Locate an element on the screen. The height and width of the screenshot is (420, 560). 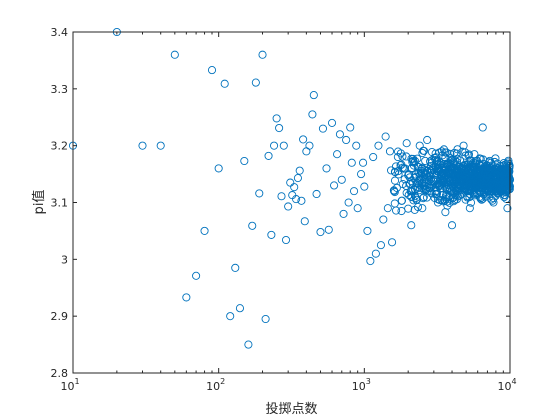
y-tick-label: 3.3 is located at coordinates (60, 89).